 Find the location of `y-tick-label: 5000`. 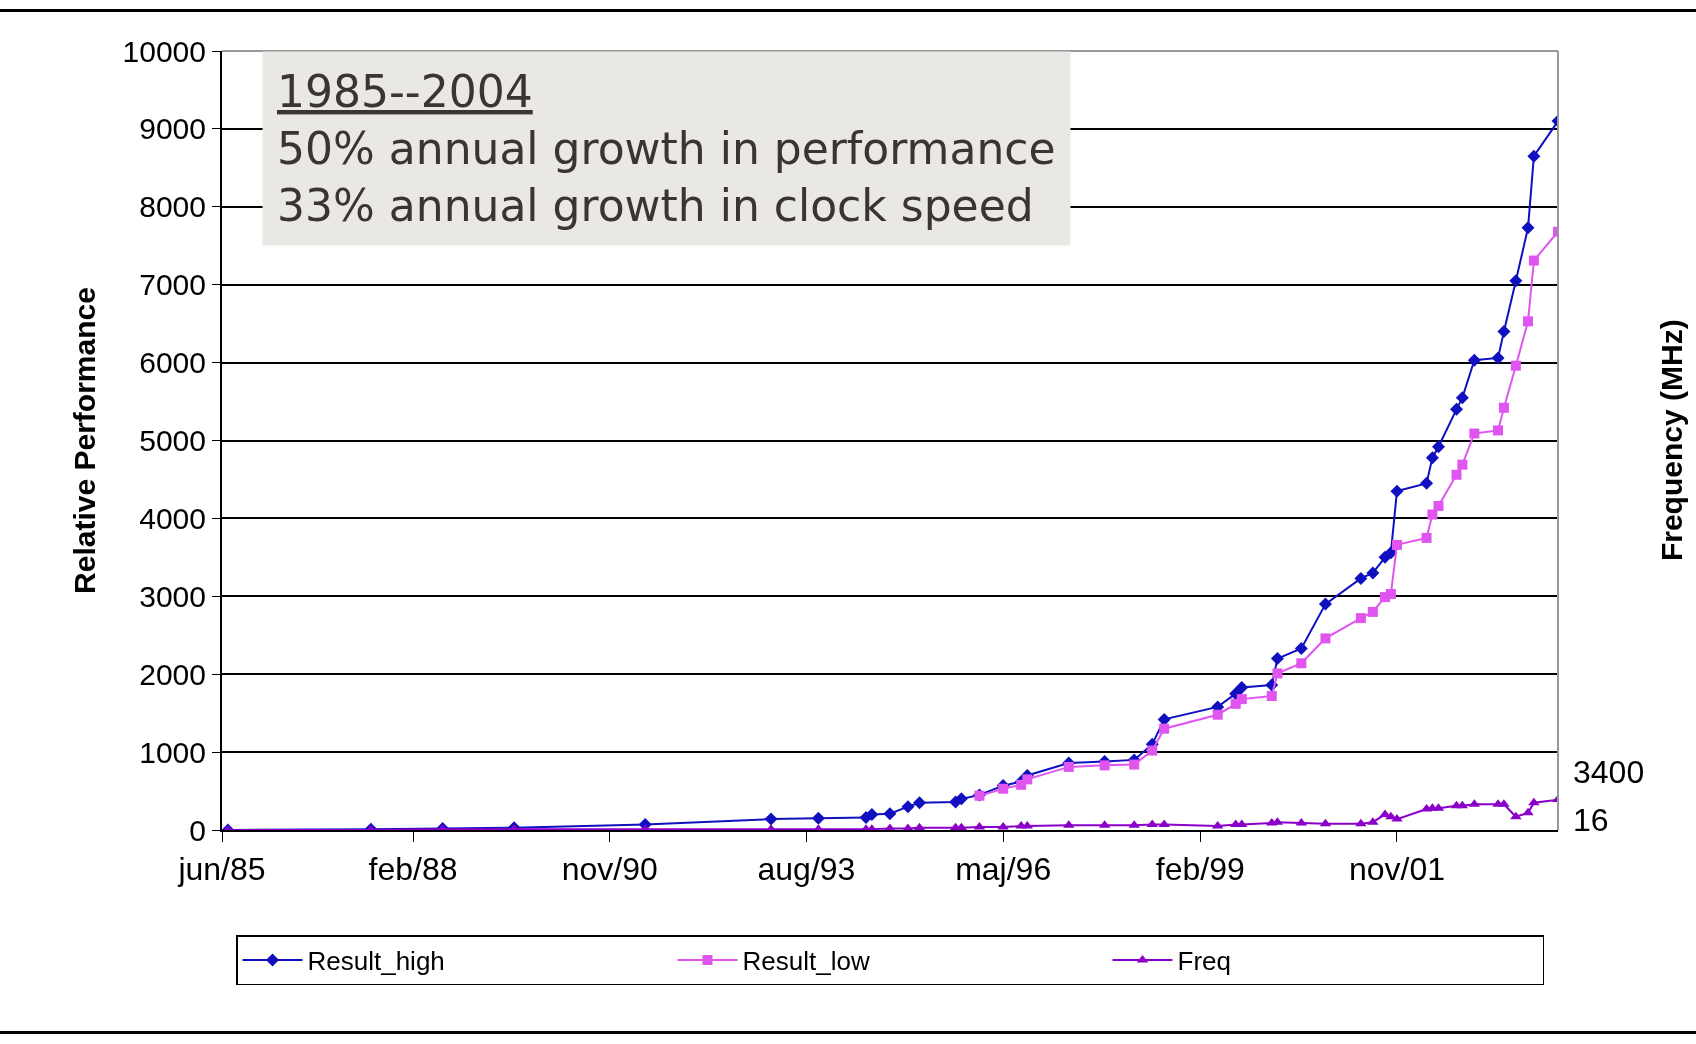

y-tick-label: 5000 is located at coordinates (172, 440).